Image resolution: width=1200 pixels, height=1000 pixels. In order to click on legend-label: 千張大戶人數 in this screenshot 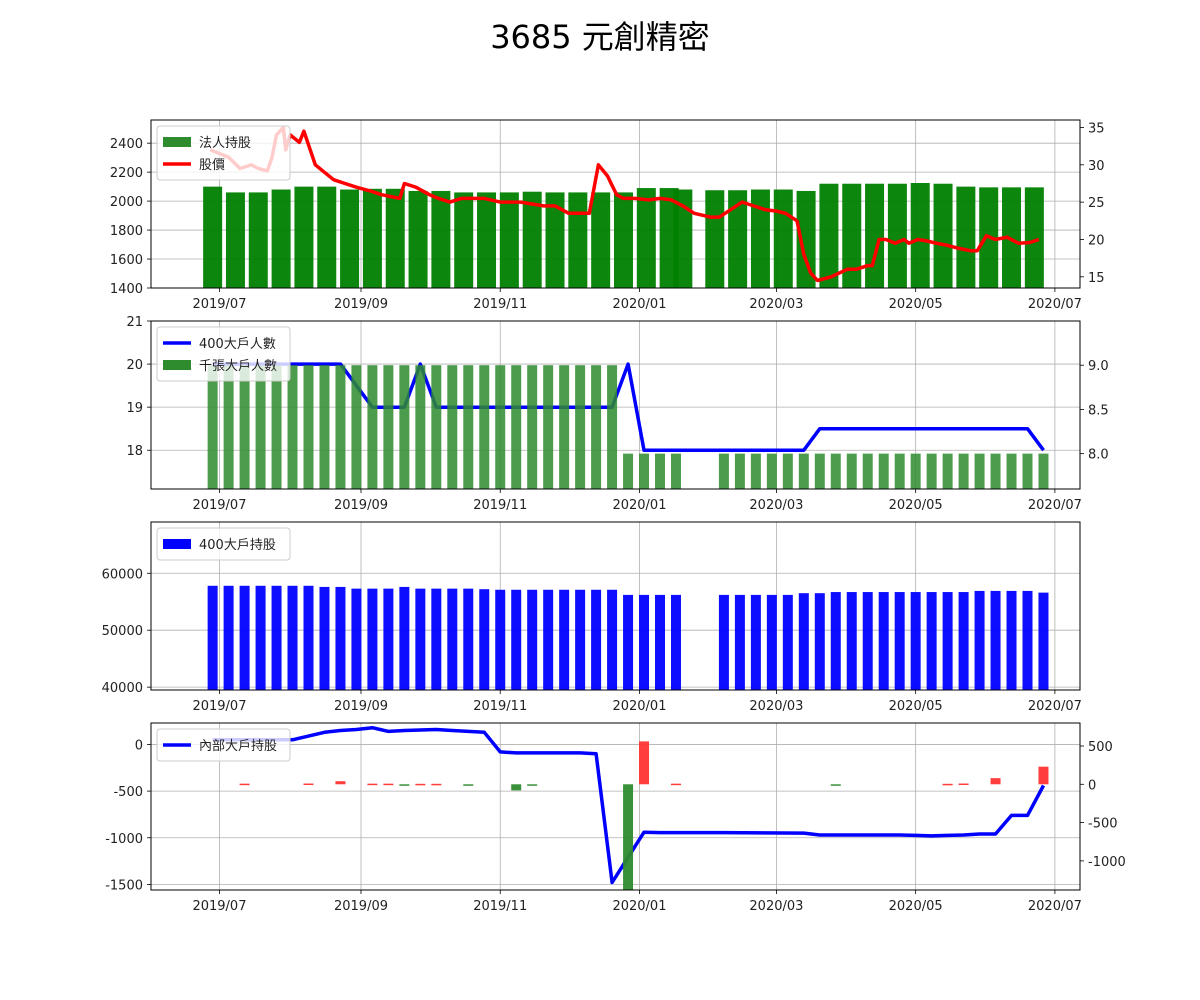, I will do `click(238, 366)`.